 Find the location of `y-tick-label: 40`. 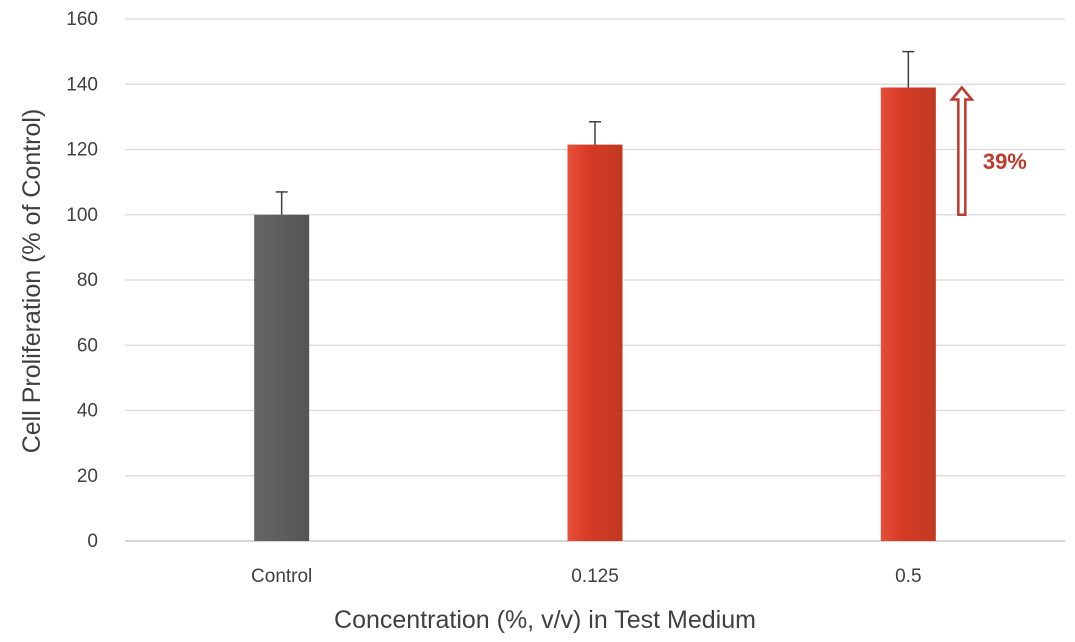

y-tick-label: 40 is located at coordinates (87, 411).